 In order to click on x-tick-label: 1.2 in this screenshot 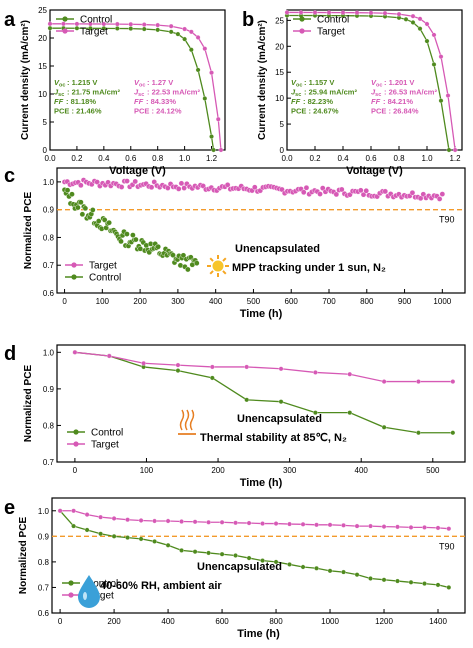, I will do `click(455, 158)`.